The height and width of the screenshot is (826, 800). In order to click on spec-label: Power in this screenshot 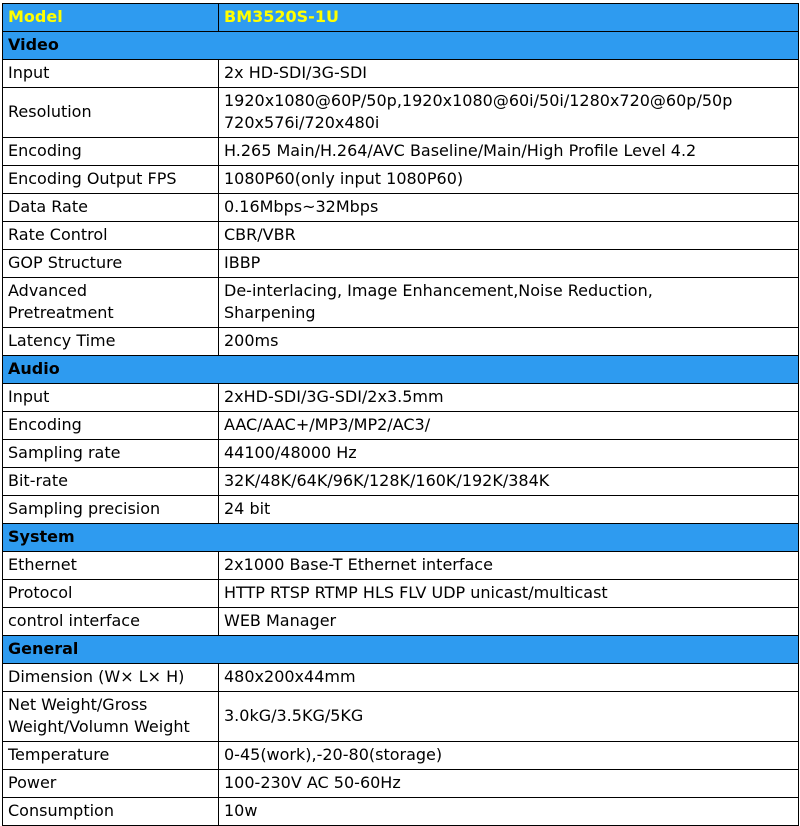, I will do `click(110, 783)`.